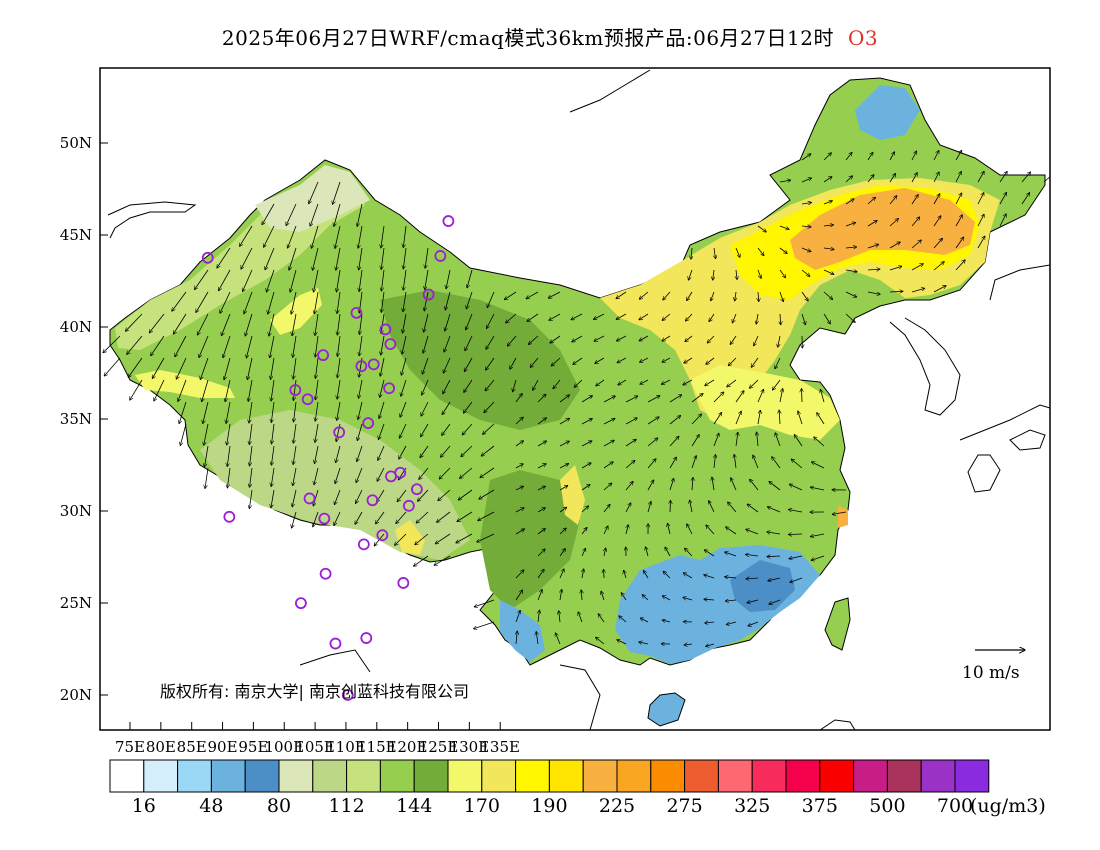  Describe the element at coordinates (211, 806) in the screenshot. I see `legend-value-label: 48` at that location.